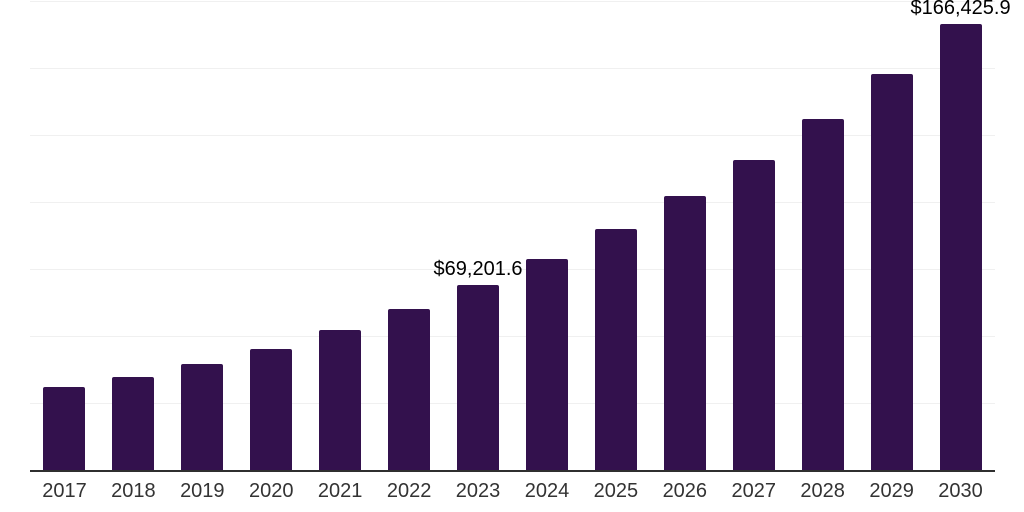  Describe the element at coordinates (960, 9) in the screenshot. I see `data-label-2030: $166,425.9` at that location.